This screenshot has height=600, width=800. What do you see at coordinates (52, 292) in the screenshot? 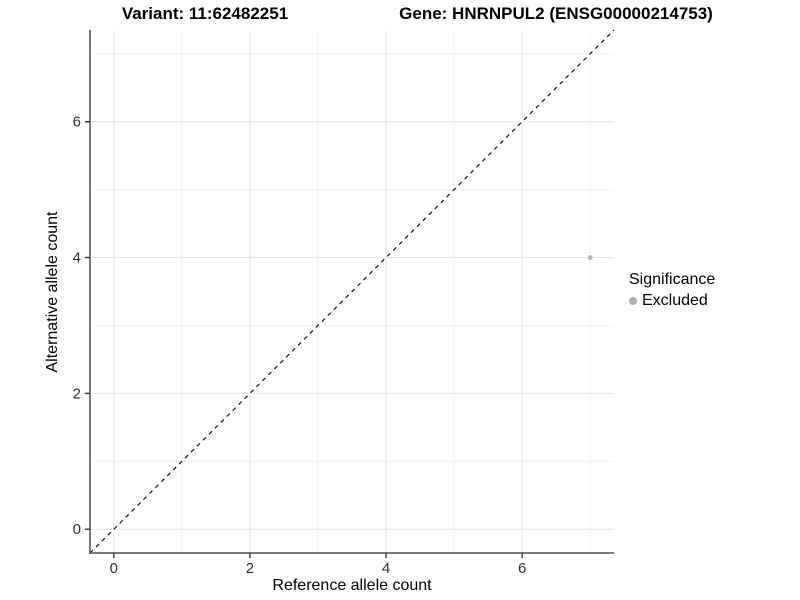
I see `y-axis-label: Alternative allele count` at bounding box center [52, 292].